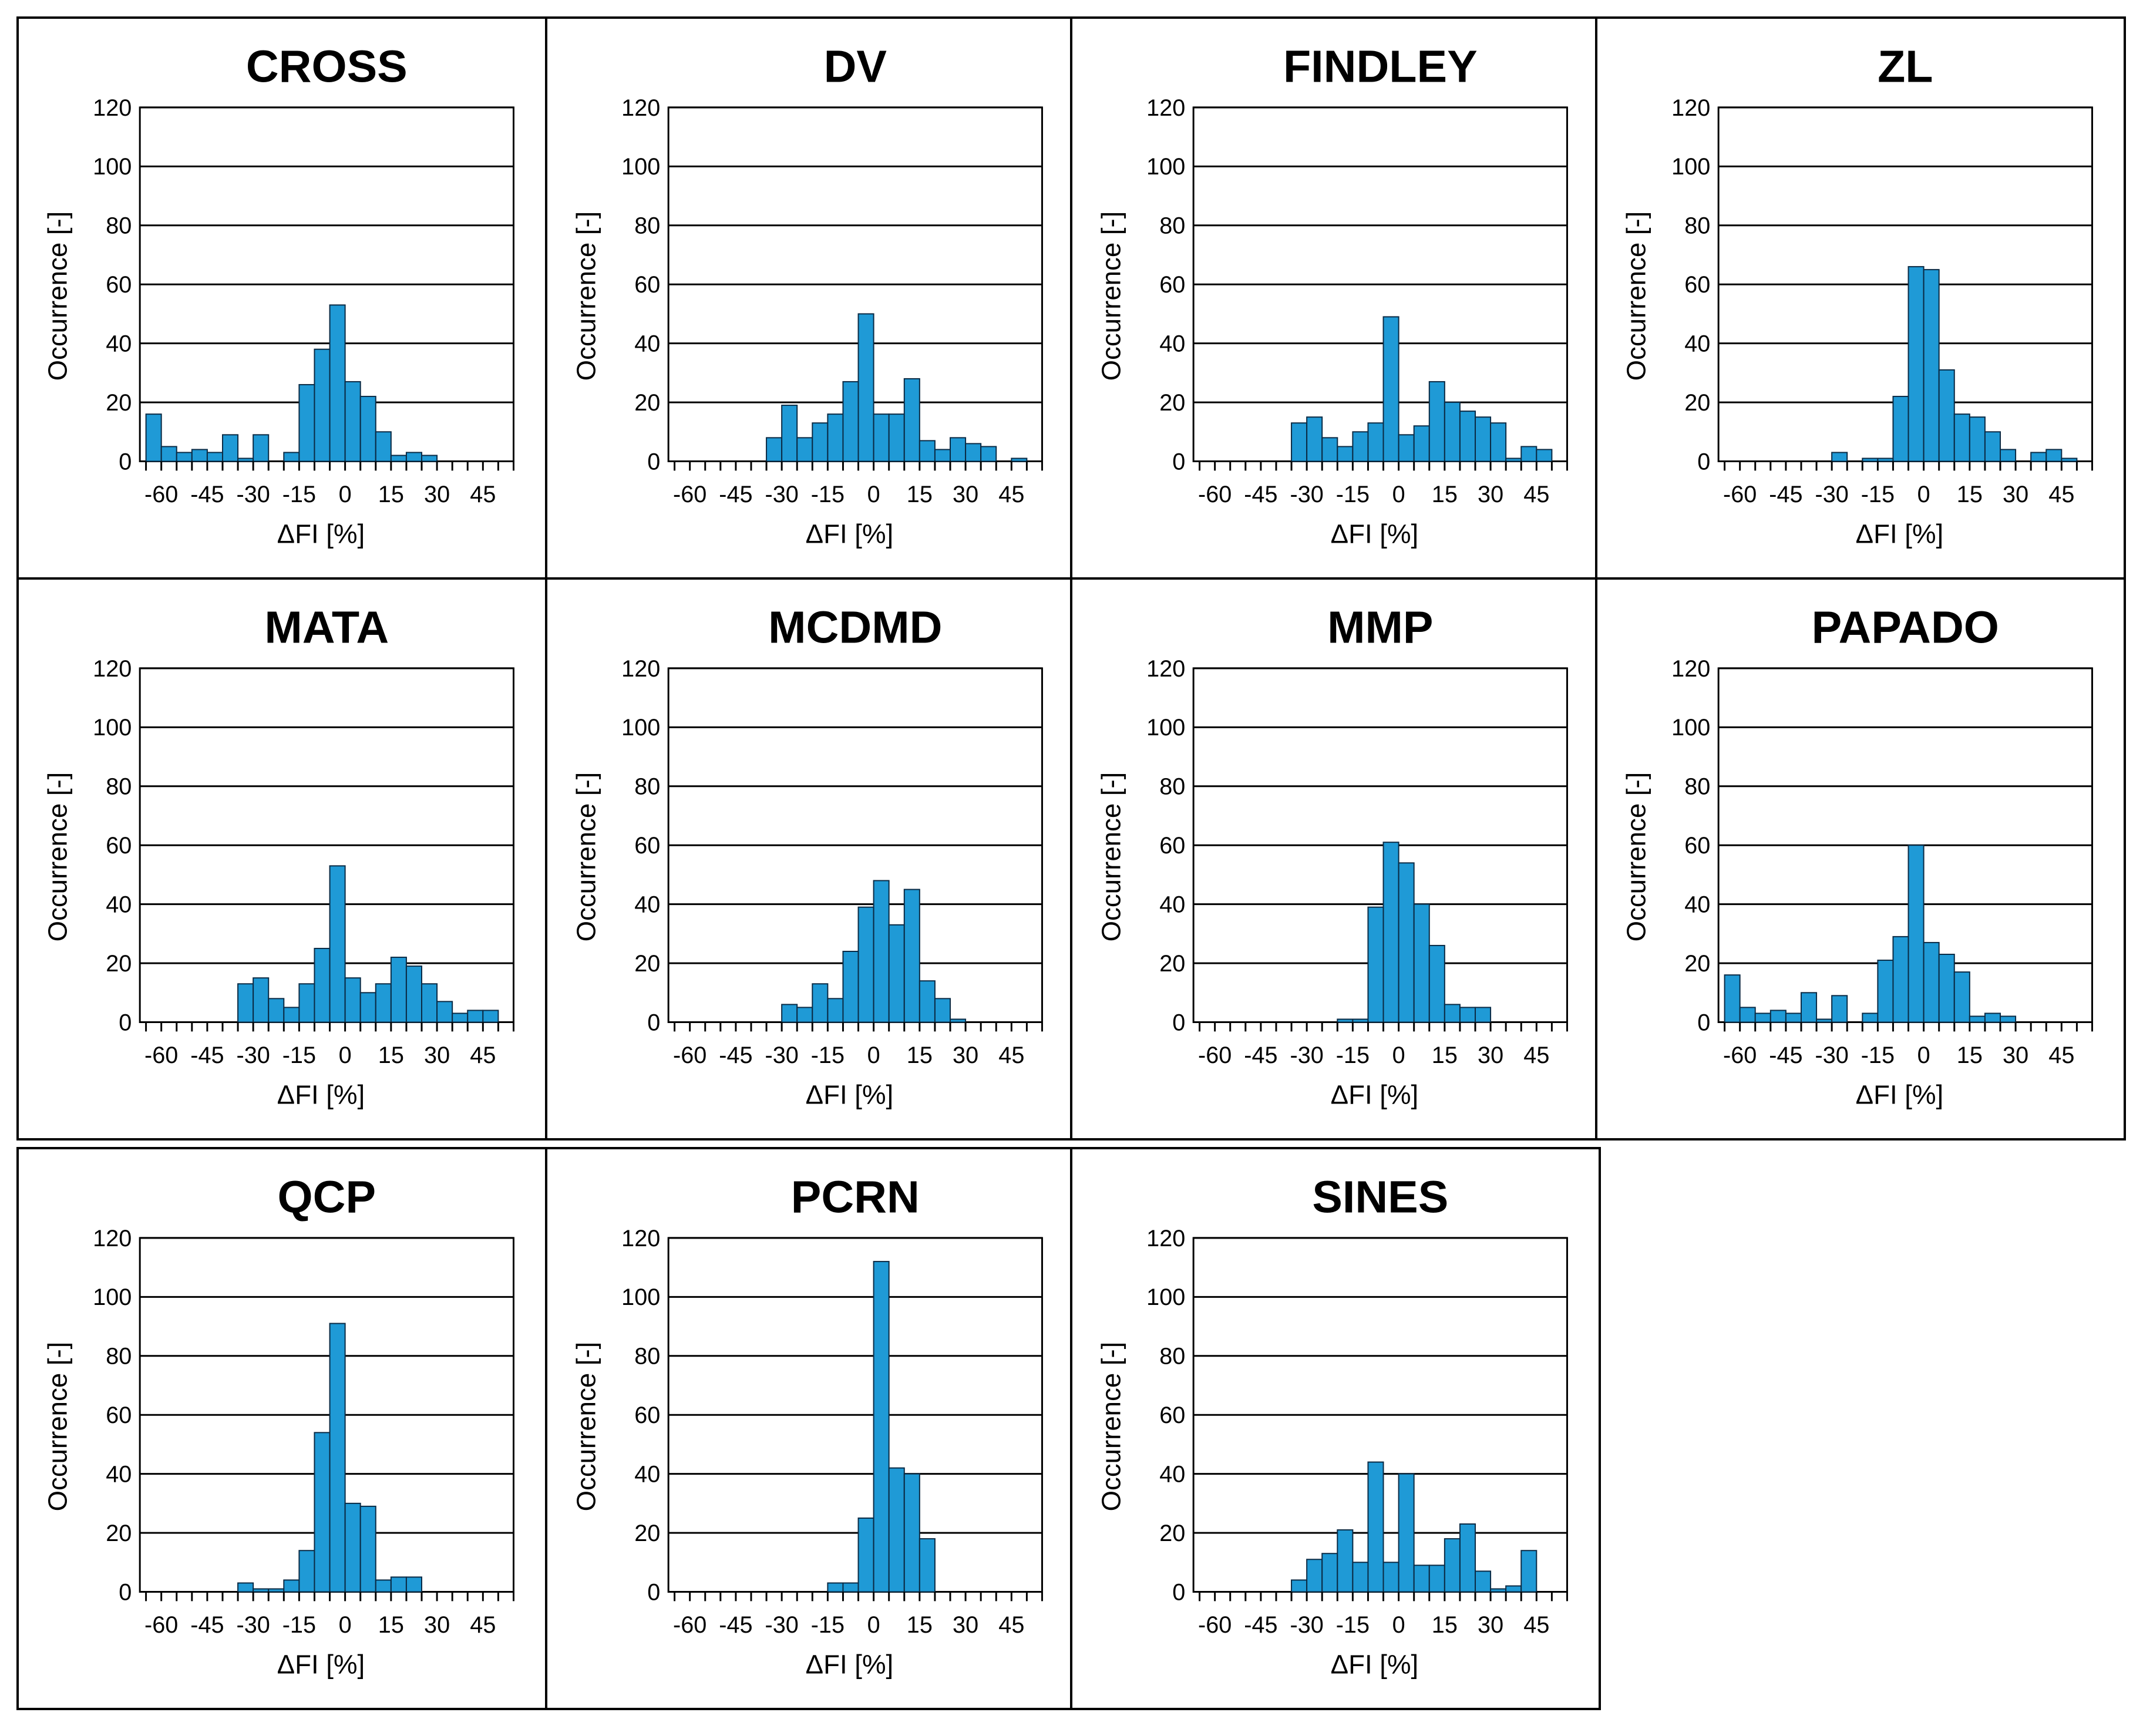 This screenshot has width=2133, height=1736. I want to click on x-tick-label: -45, so click(736, 1625).